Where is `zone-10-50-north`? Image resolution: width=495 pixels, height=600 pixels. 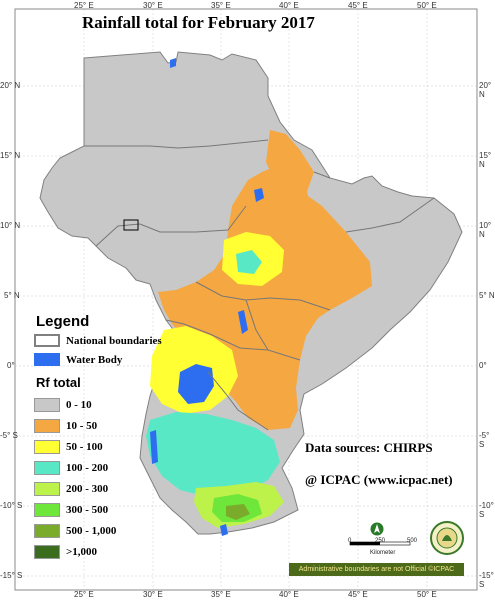
zone-10-50-north is located at coordinates (290, 165).